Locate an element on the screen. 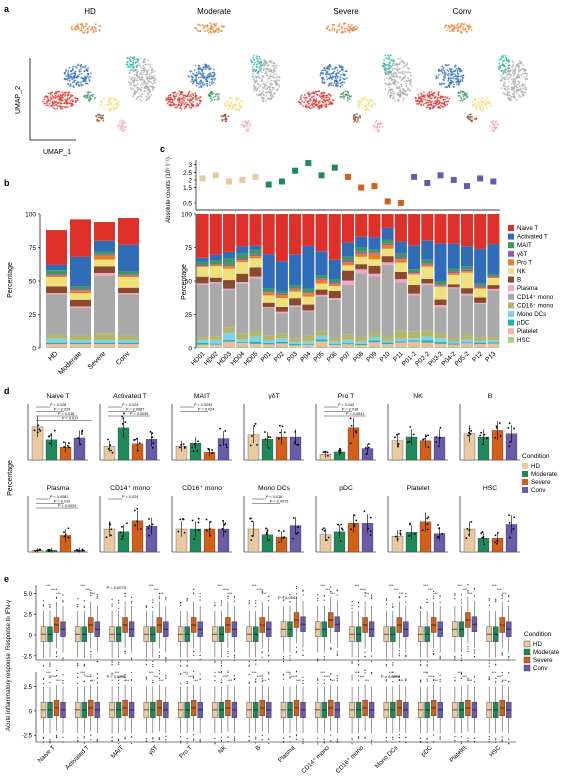 The height and width of the screenshot is (782, 581). b-tick-label: 0 is located at coordinates (34, 349).